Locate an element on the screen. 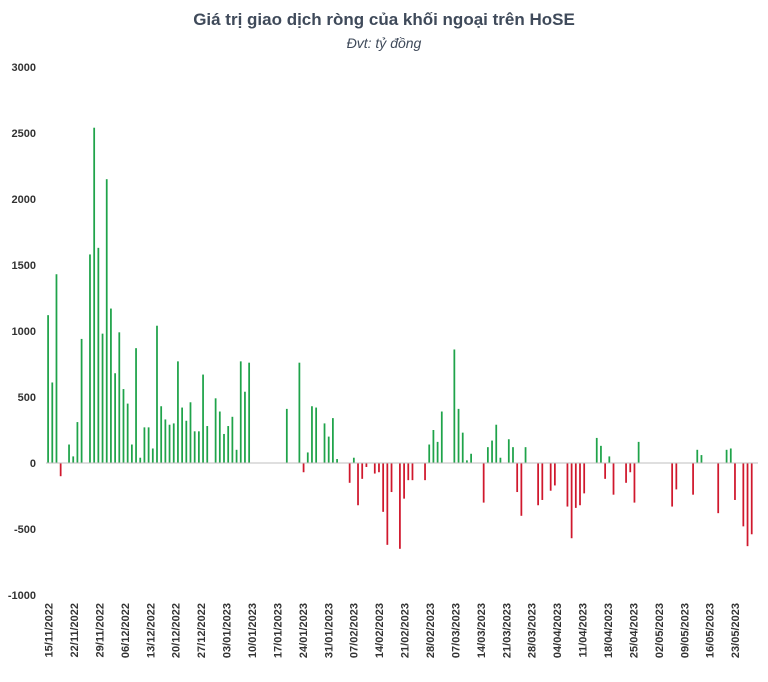 This screenshot has height=682, width=768. x-tick-label: 03/01/2023 is located at coordinates (228, 630).